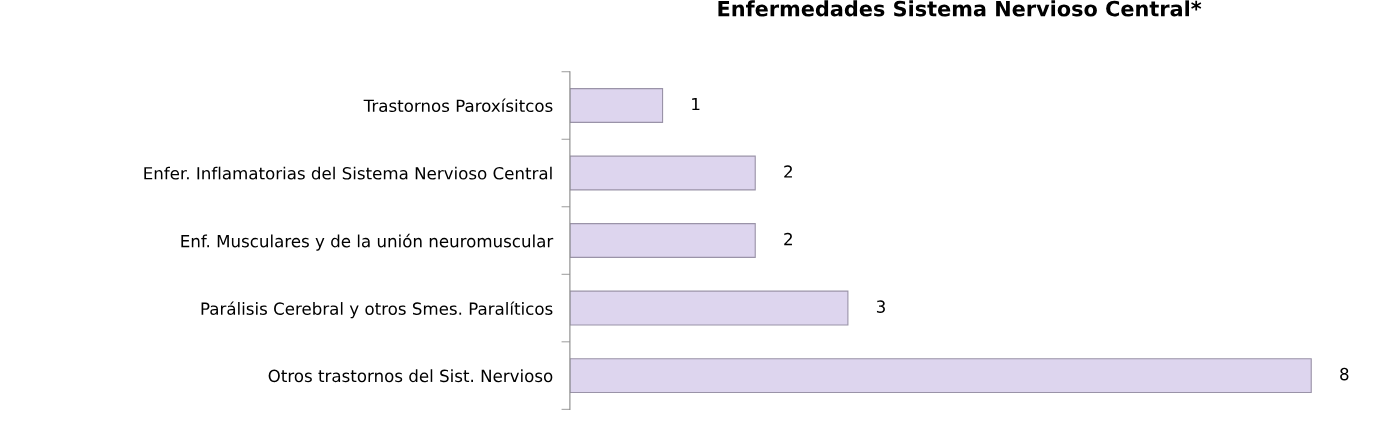  Describe the element at coordinates (696, 104) in the screenshot. I see `data-label: 1` at that location.